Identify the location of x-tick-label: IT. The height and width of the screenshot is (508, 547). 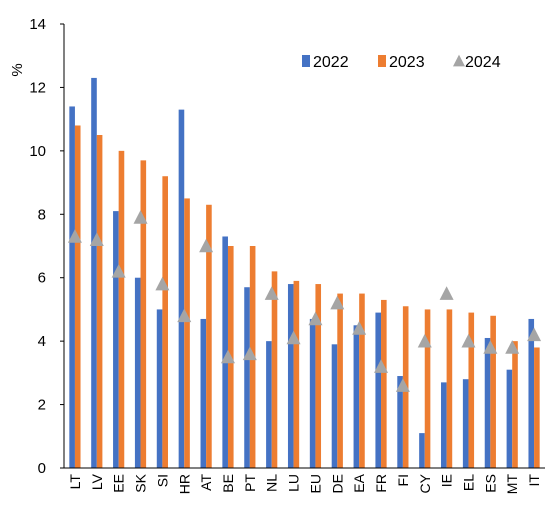
(534, 480).